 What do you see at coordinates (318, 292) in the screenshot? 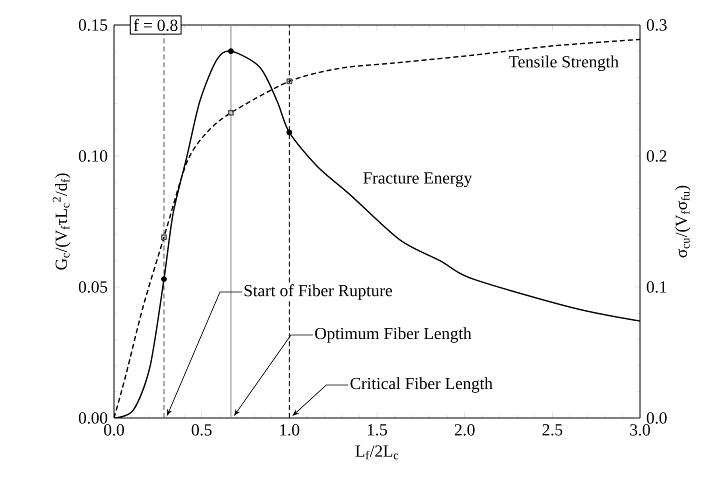
I see `annotation: Start of Fiber Rupture` at bounding box center [318, 292].